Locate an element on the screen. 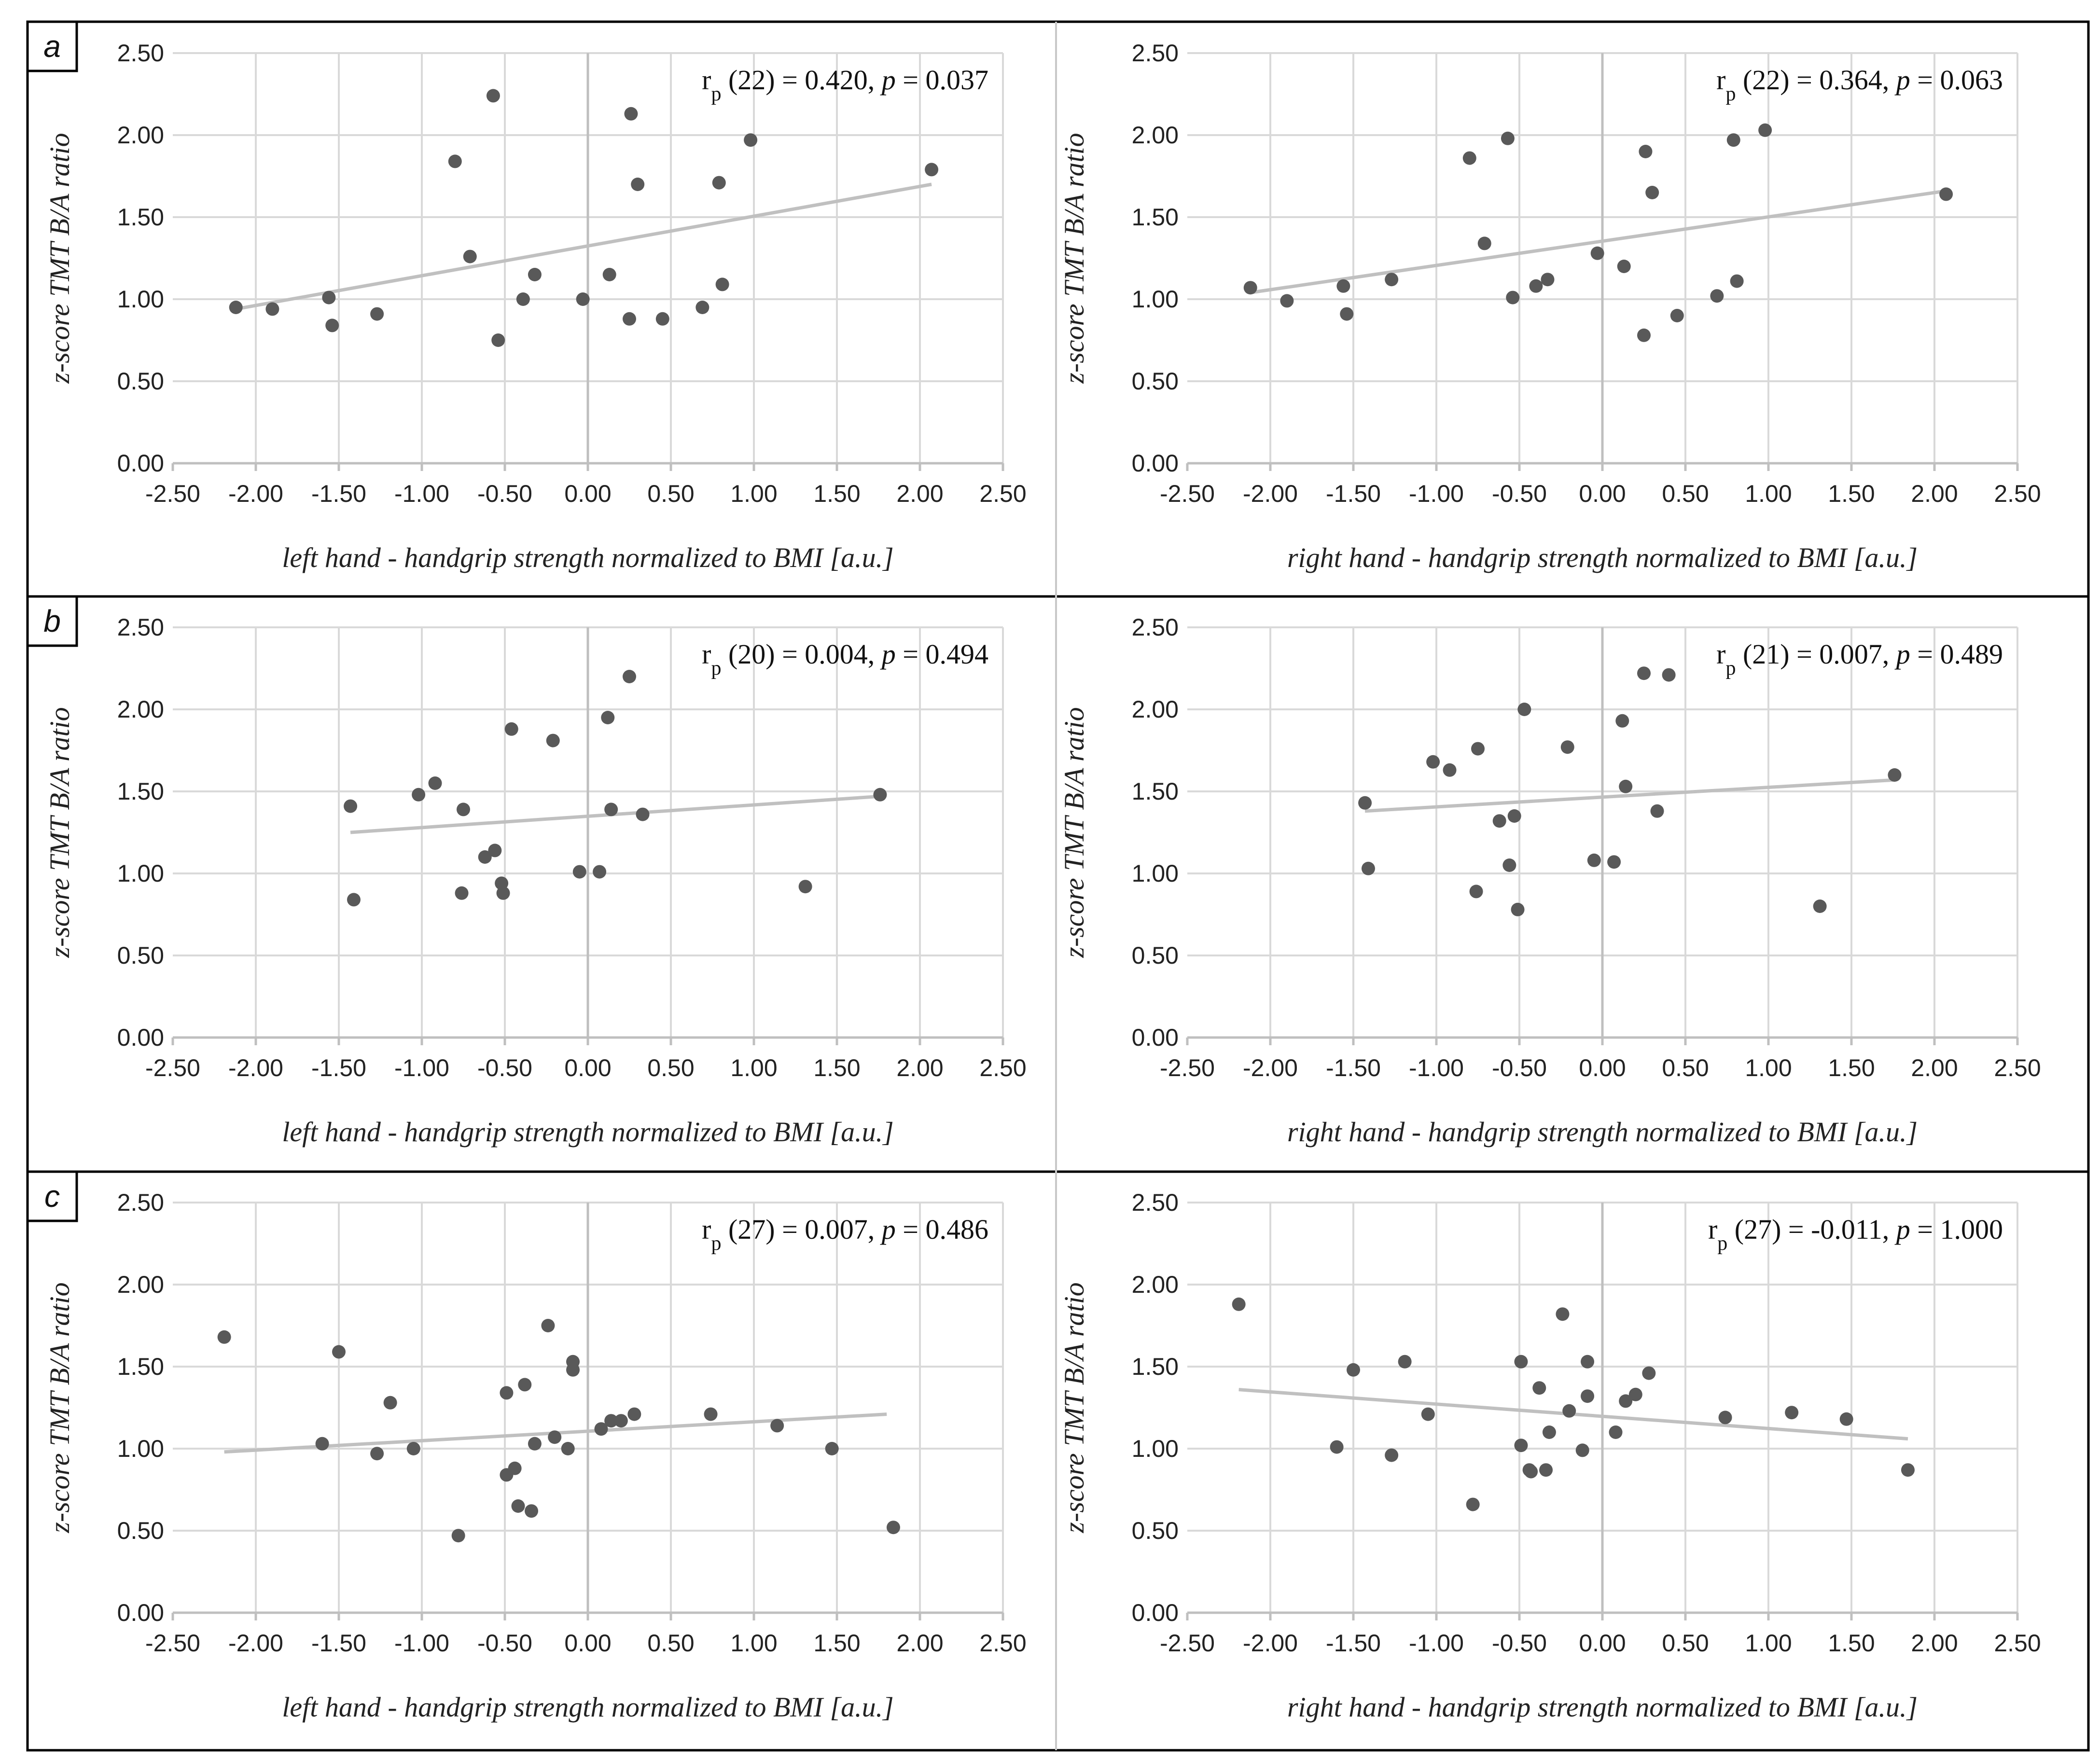  panel-label-c: c is located at coordinates (52, 1196).